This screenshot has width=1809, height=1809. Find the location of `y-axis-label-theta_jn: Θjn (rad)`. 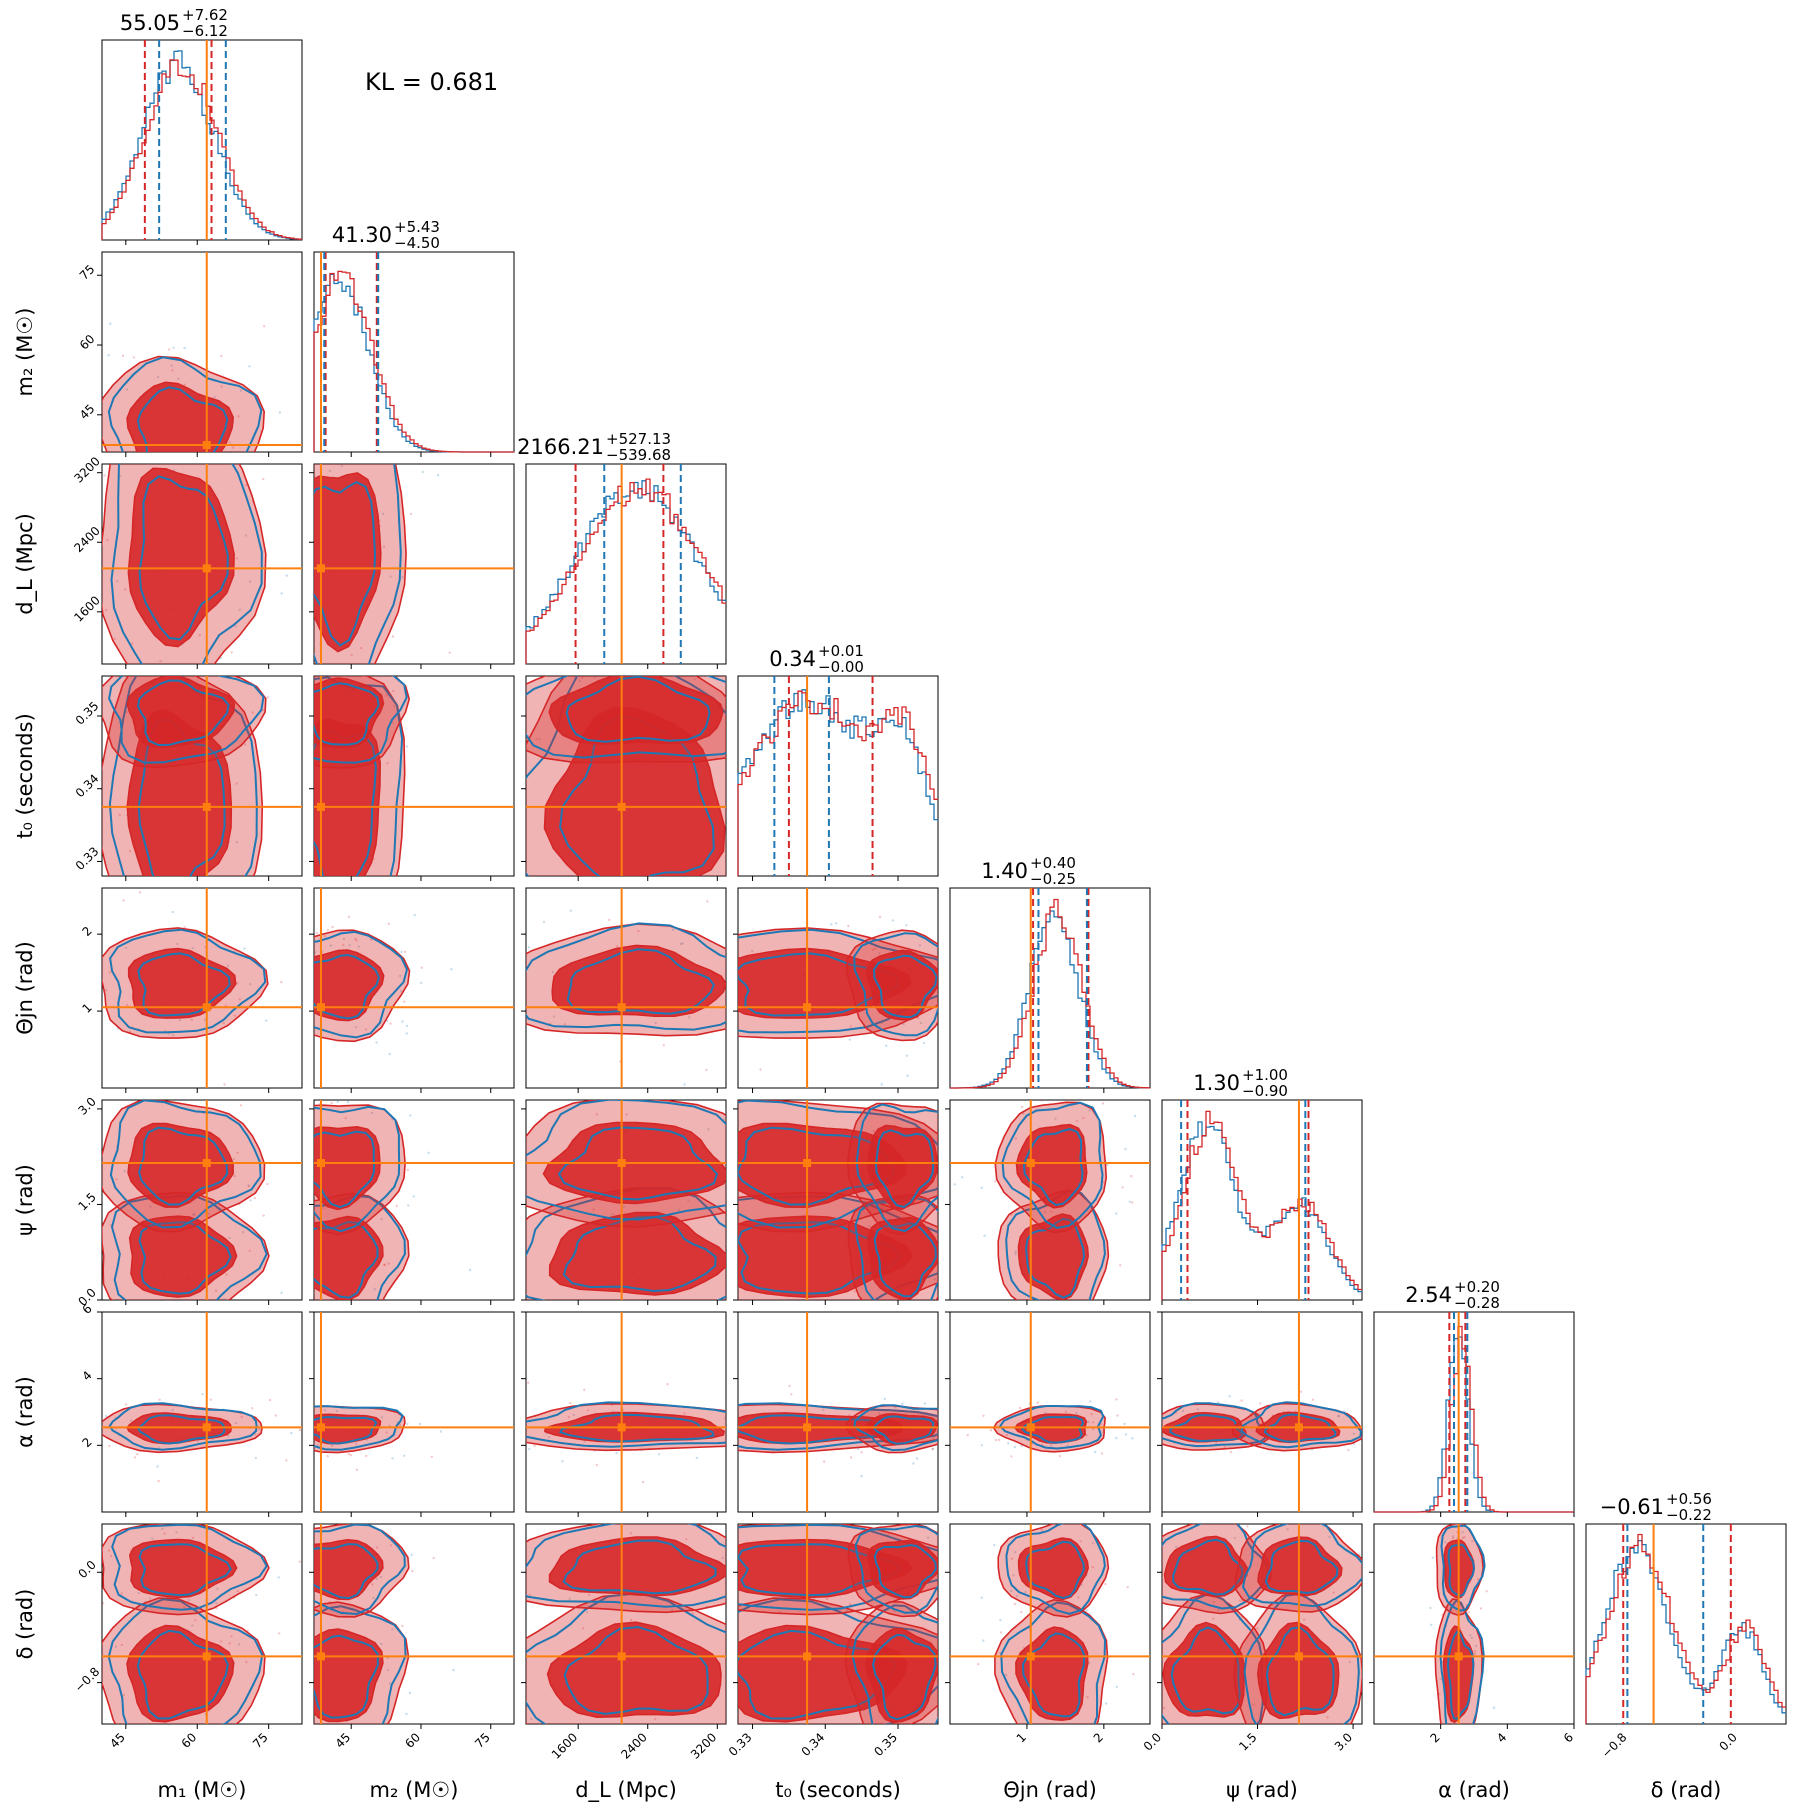

y-axis-label-theta_jn: Θjn (rad) is located at coordinates (25, 988).